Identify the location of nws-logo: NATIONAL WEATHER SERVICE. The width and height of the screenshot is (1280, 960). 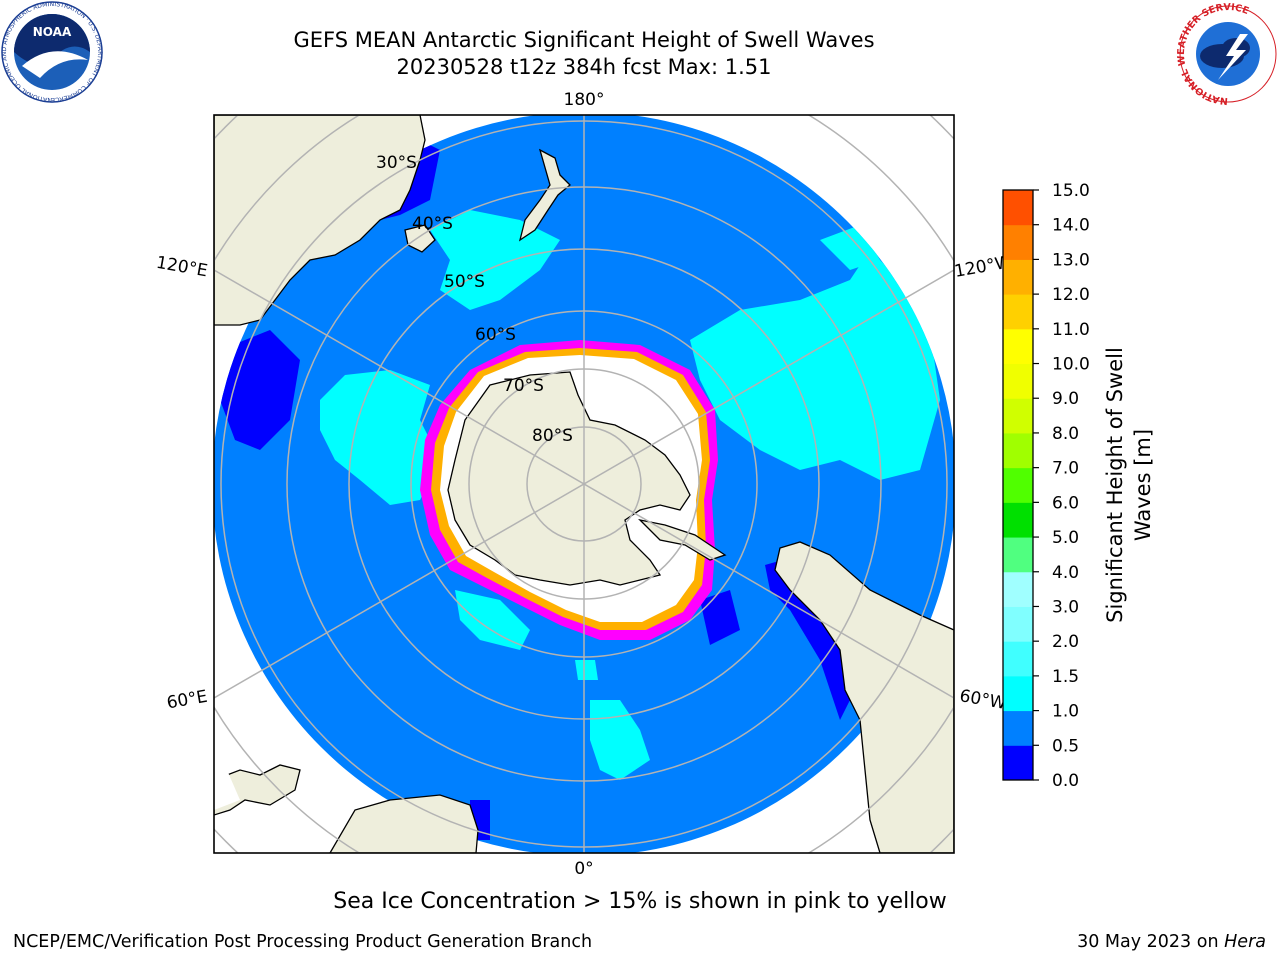
(1226, 54).